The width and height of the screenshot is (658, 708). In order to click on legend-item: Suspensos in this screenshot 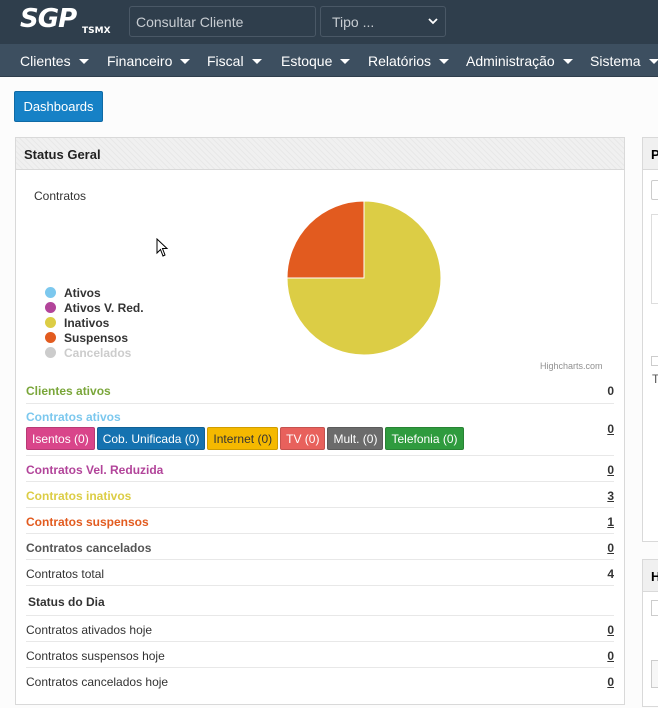, I will do `click(94, 338)`.